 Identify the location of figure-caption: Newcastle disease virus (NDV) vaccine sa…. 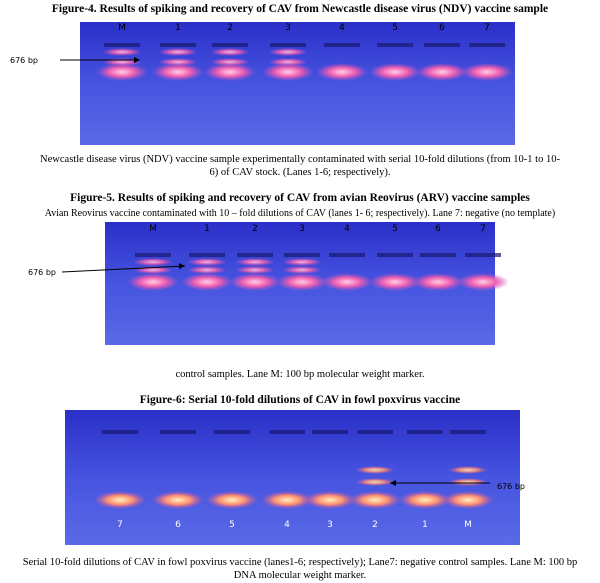
(300, 166).